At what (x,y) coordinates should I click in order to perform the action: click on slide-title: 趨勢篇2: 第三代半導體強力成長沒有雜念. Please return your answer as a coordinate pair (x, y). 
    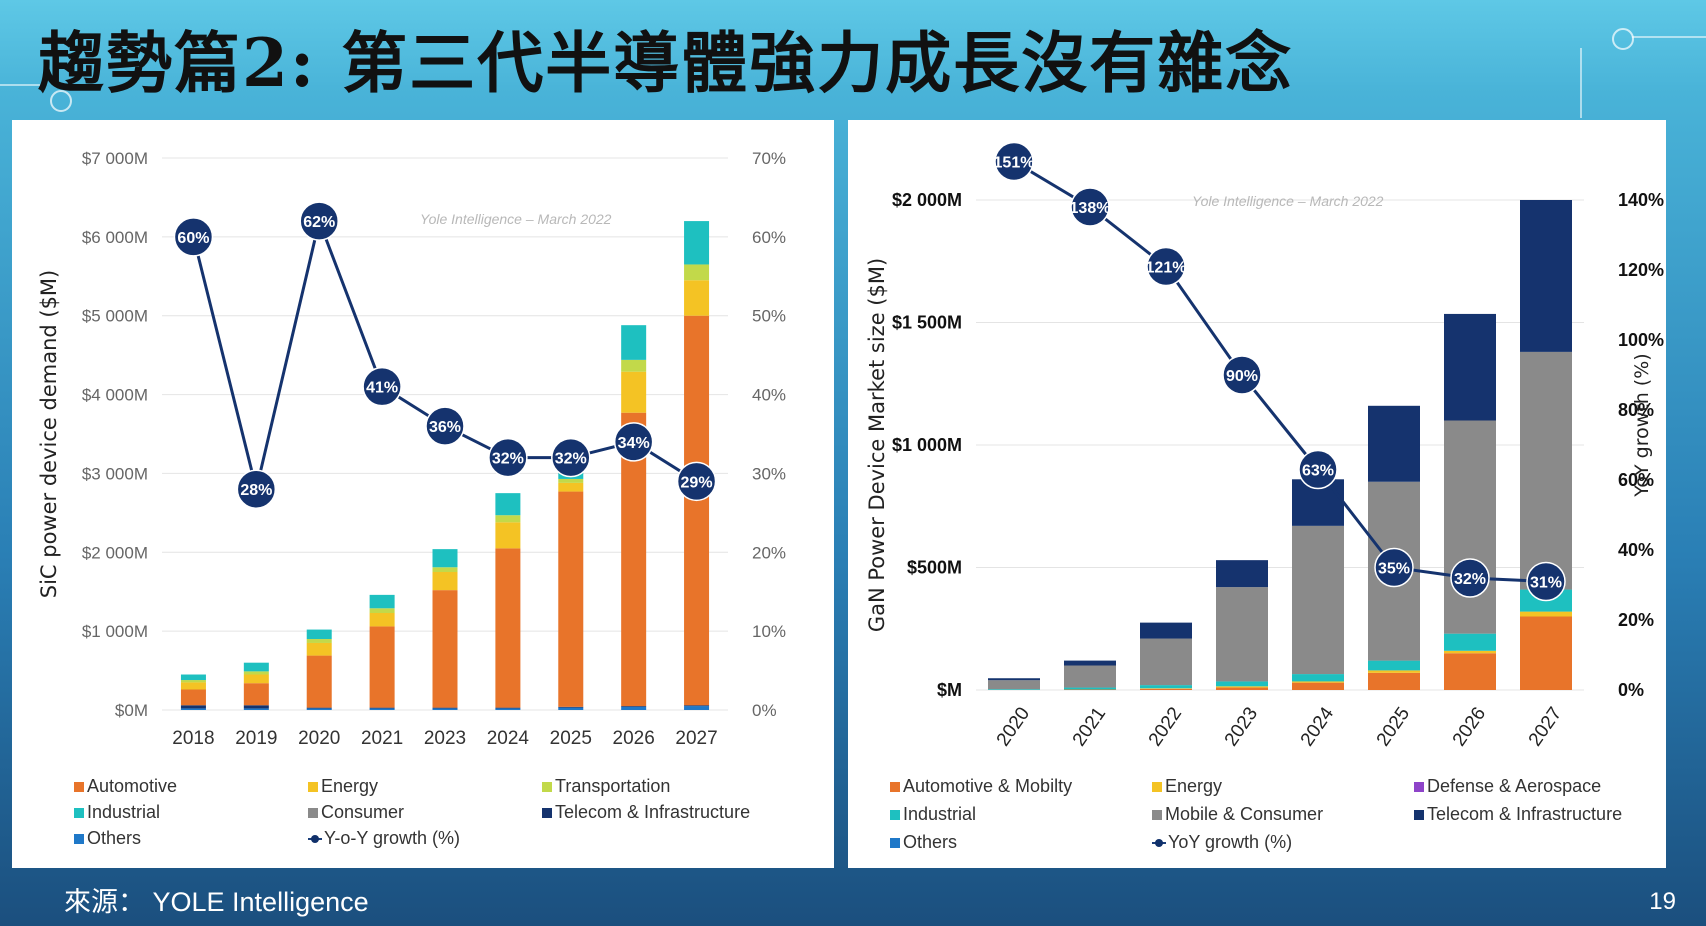
    Looking at the image, I should click on (666, 63).